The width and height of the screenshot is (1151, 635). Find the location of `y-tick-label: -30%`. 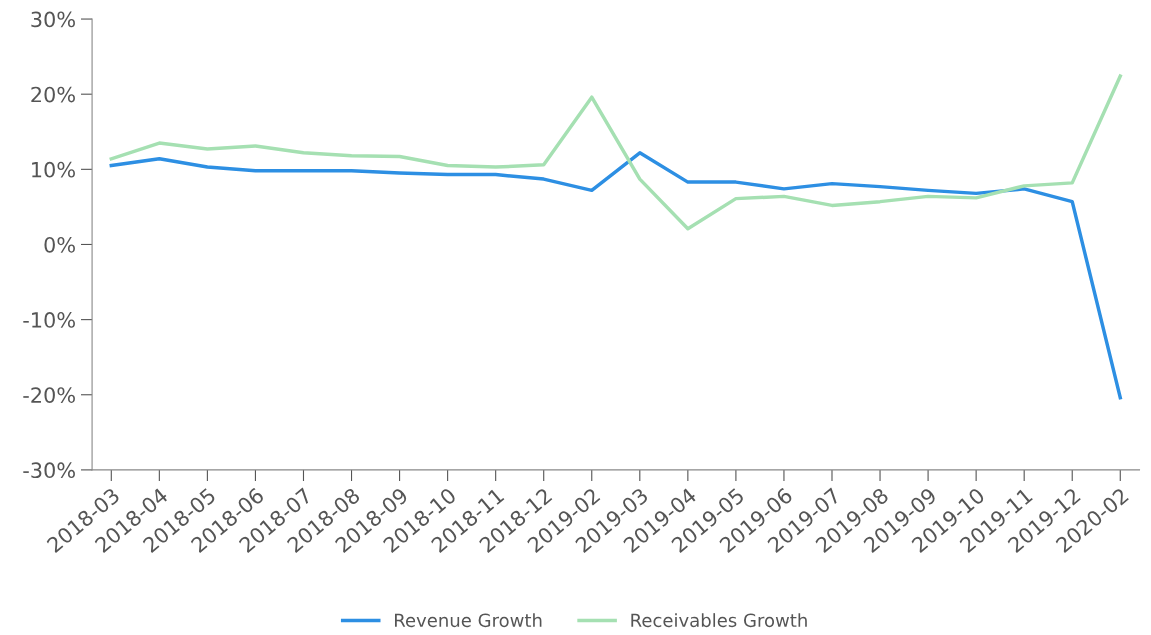

y-tick-label: -30% is located at coordinates (49, 470).